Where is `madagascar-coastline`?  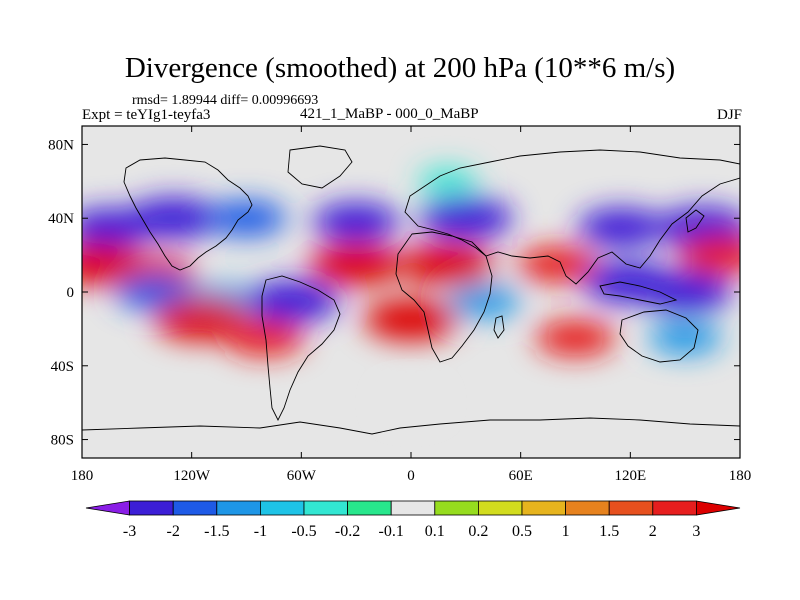 madagascar-coastline is located at coordinates (499, 327).